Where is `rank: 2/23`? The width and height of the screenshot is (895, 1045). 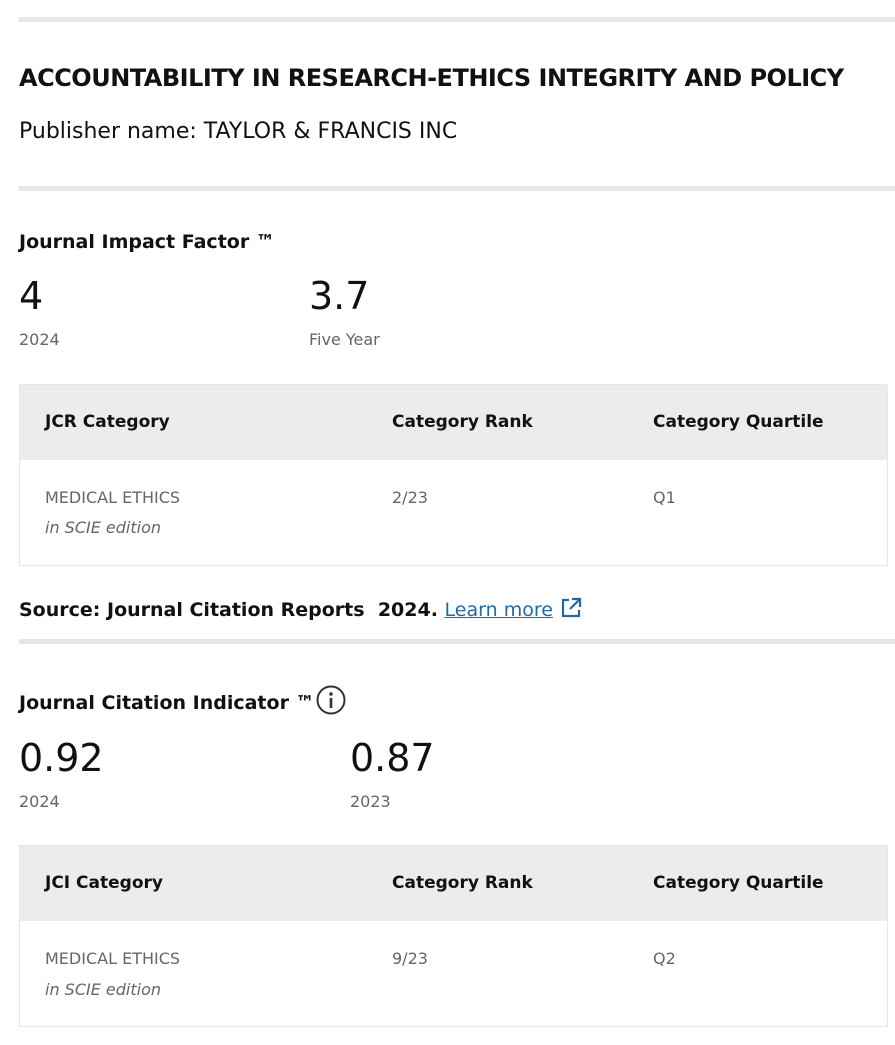
rank: 2/23 is located at coordinates (410, 497).